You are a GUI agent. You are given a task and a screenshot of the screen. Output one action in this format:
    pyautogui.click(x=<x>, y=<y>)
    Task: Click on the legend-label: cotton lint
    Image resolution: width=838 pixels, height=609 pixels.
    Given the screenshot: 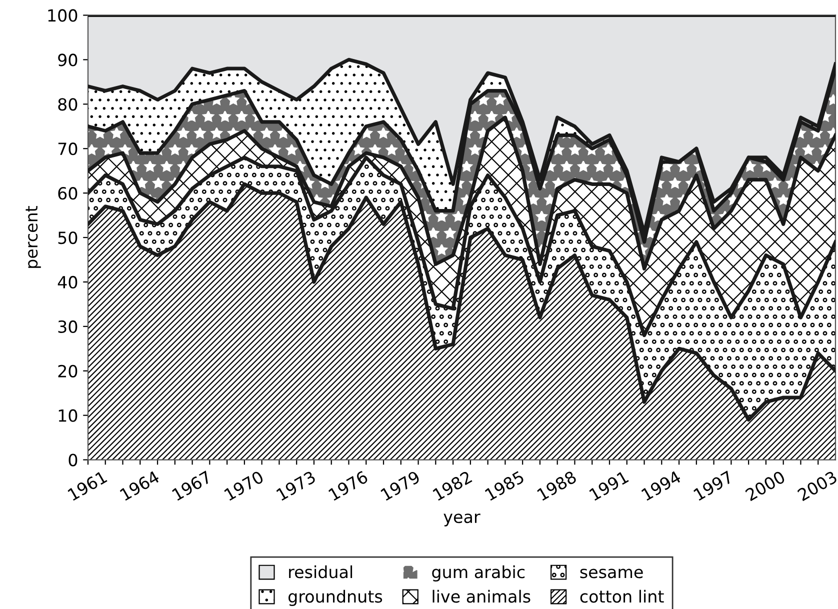 What is the action you would take?
    pyautogui.click(x=622, y=596)
    